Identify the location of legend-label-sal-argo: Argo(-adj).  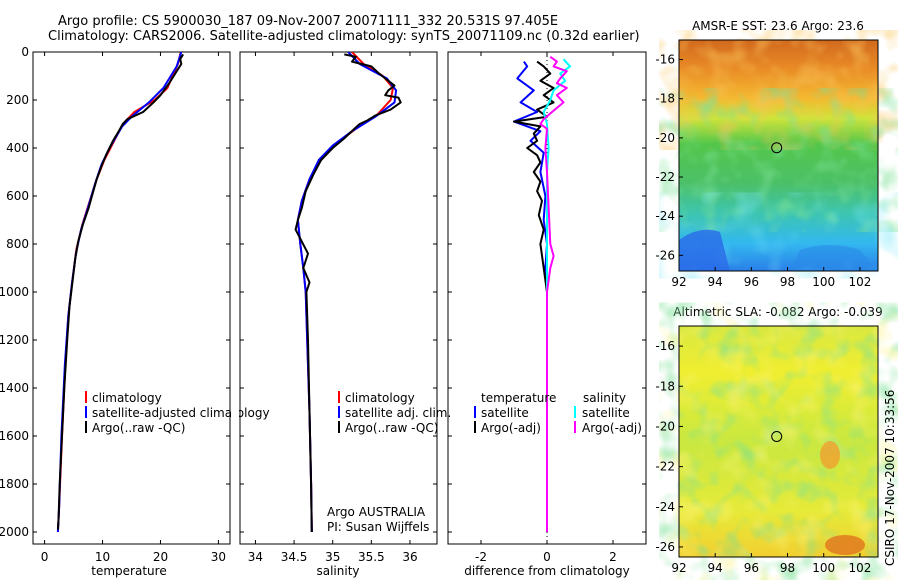
(612, 428).